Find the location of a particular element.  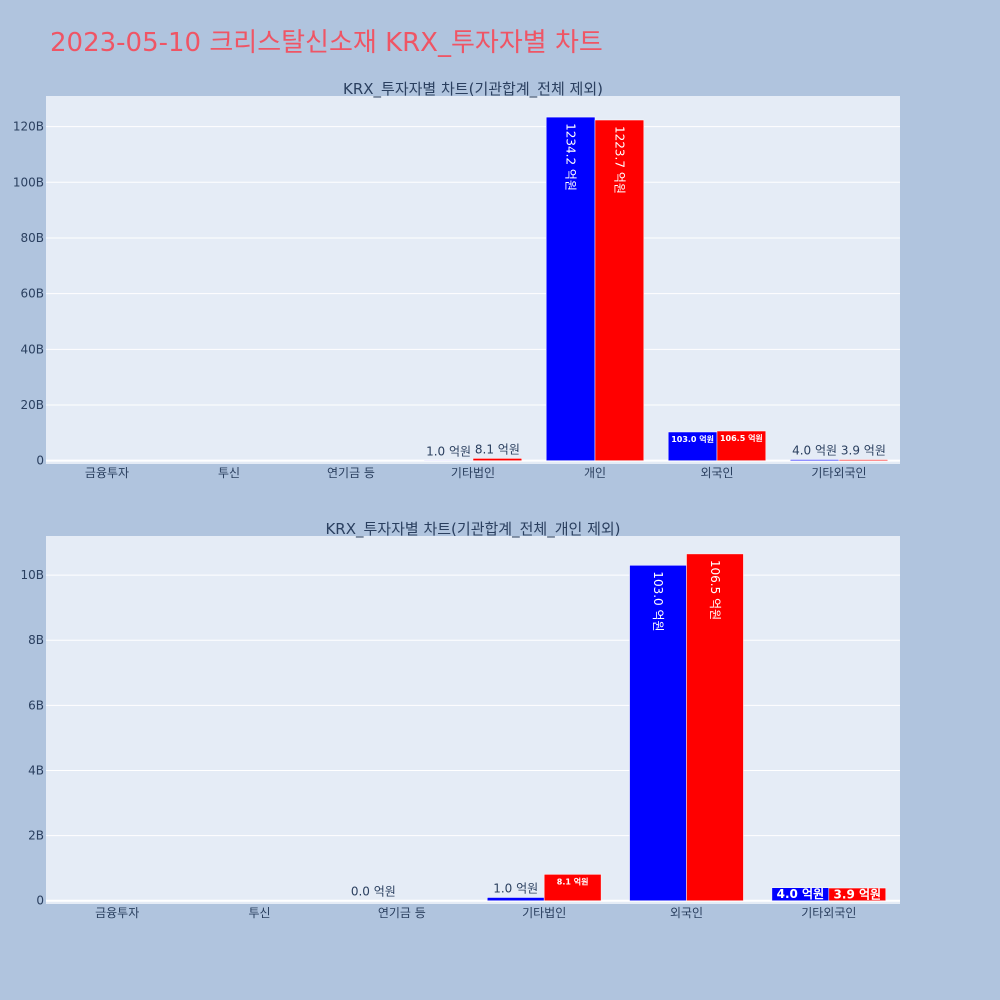

y-tick-label: 10B is located at coordinates (32, 575).